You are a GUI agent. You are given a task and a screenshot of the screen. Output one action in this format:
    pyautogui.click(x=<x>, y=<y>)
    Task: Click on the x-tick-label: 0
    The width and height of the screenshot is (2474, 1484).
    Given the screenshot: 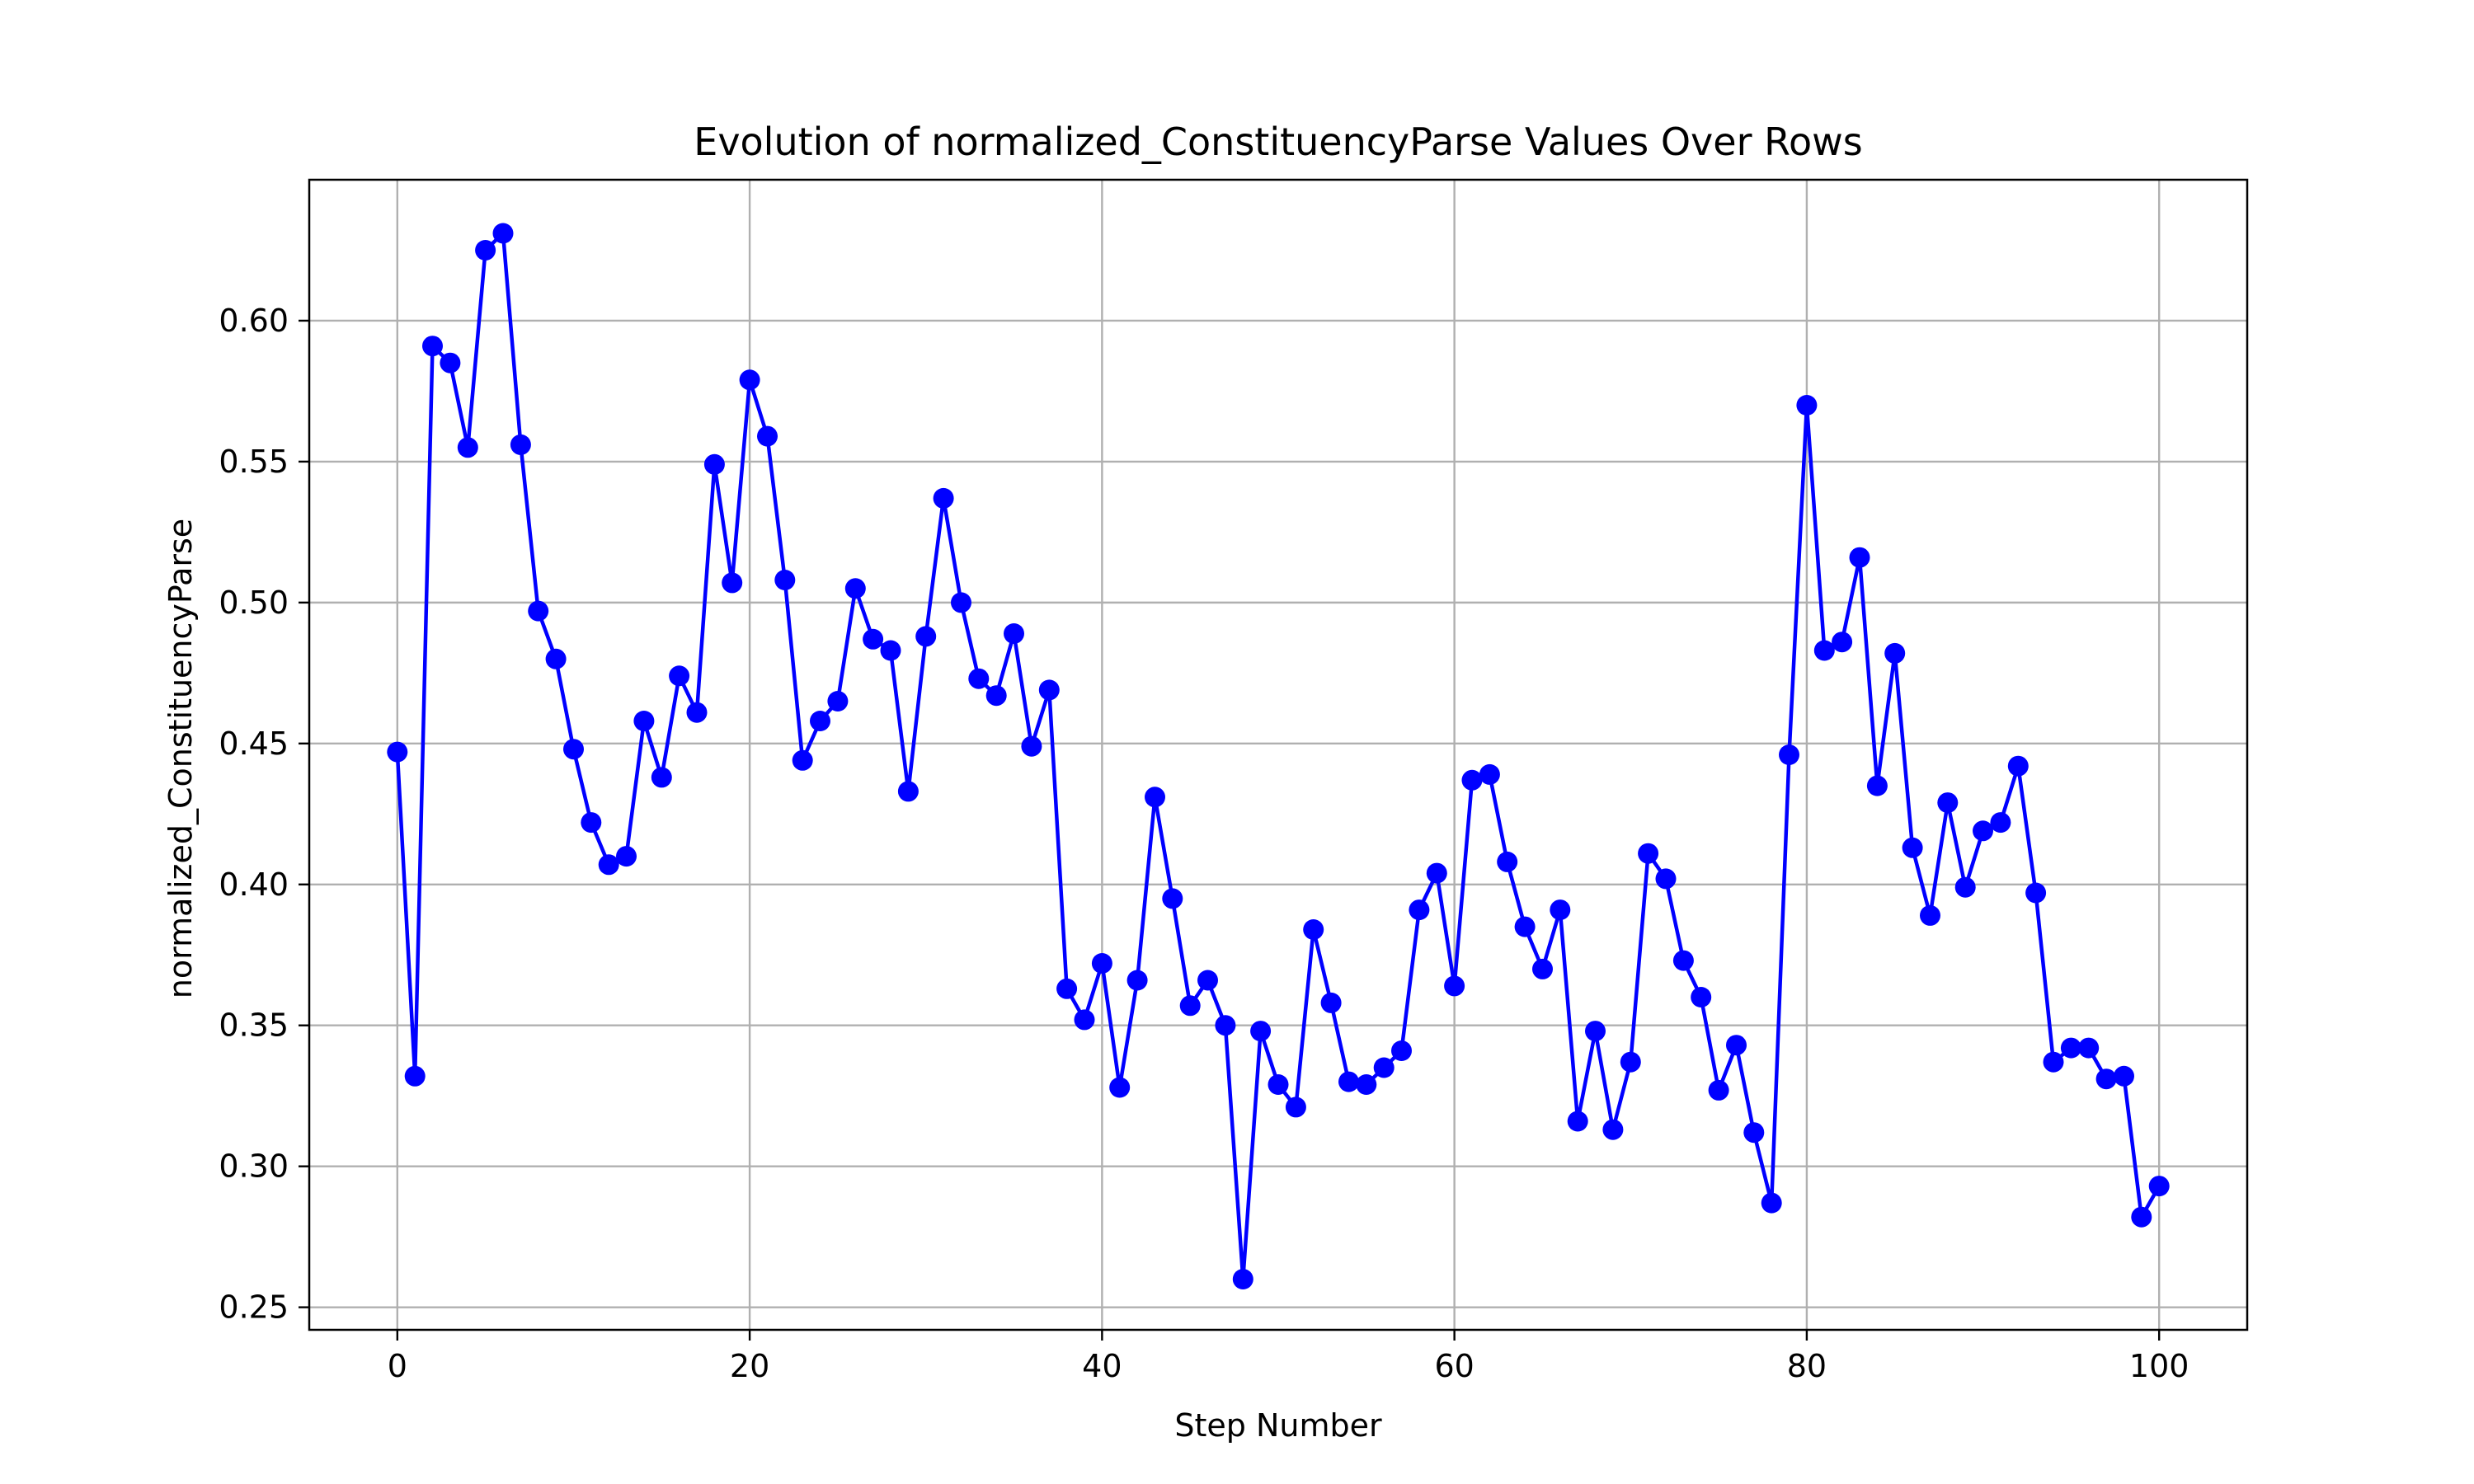 What is the action you would take?
    pyautogui.click(x=397, y=1366)
    